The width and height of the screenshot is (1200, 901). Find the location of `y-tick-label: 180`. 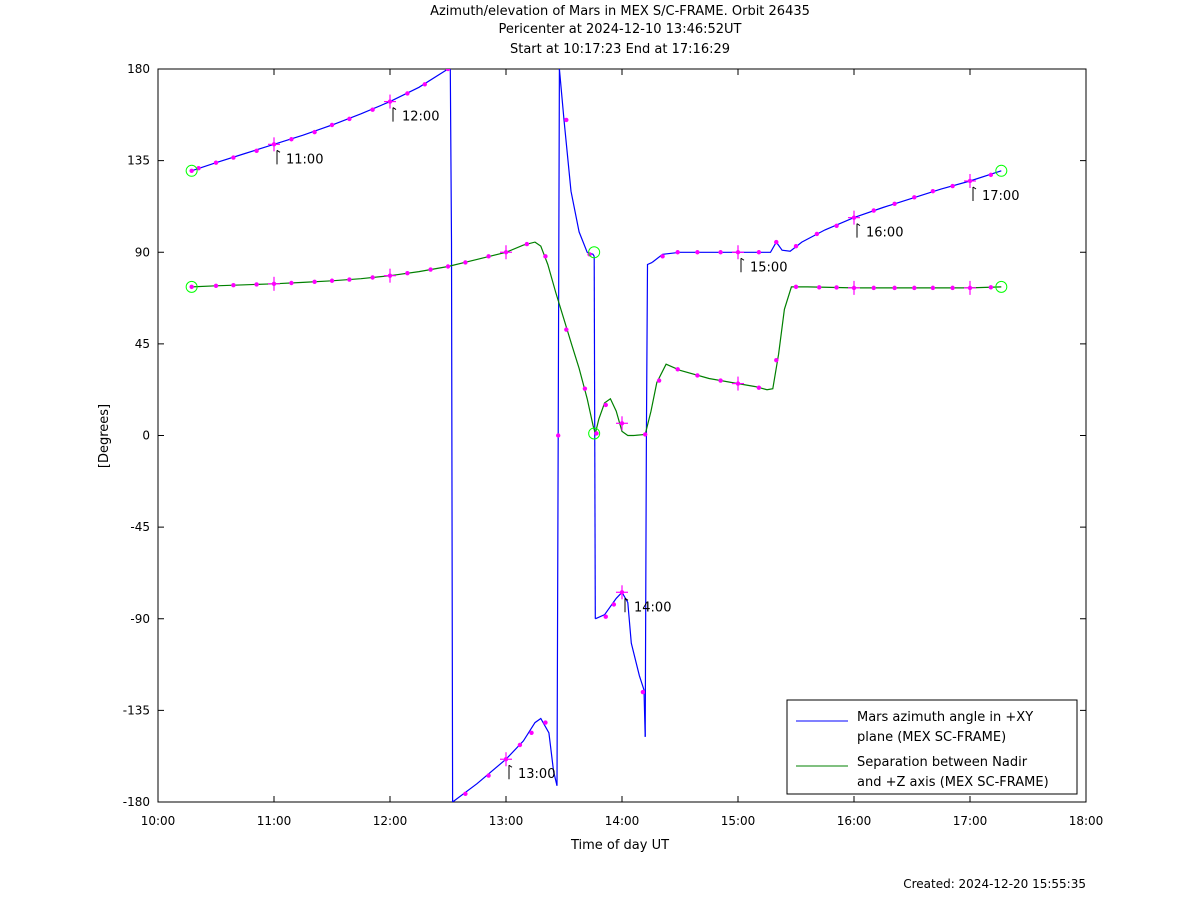

y-tick-label: 180 is located at coordinates (138, 69).